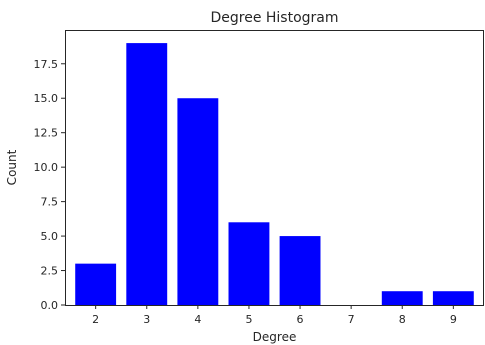 Image resolution: width=485 pixels, height=345 pixels. I want to click on y-tick-label: 15.0, so click(46, 98).